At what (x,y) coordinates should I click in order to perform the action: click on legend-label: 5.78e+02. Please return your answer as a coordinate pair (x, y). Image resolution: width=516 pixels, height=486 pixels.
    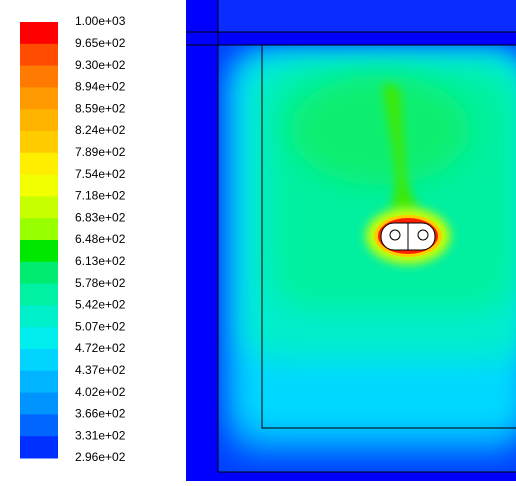
    Looking at the image, I should click on (100, 283).